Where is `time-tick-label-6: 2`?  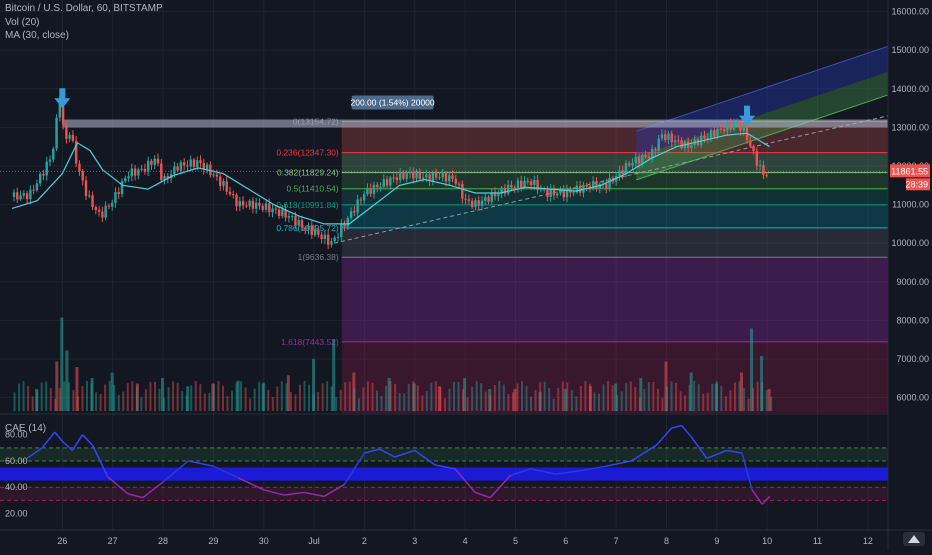
time-tick-label-6: 2 is located at coordinates (364, 541).